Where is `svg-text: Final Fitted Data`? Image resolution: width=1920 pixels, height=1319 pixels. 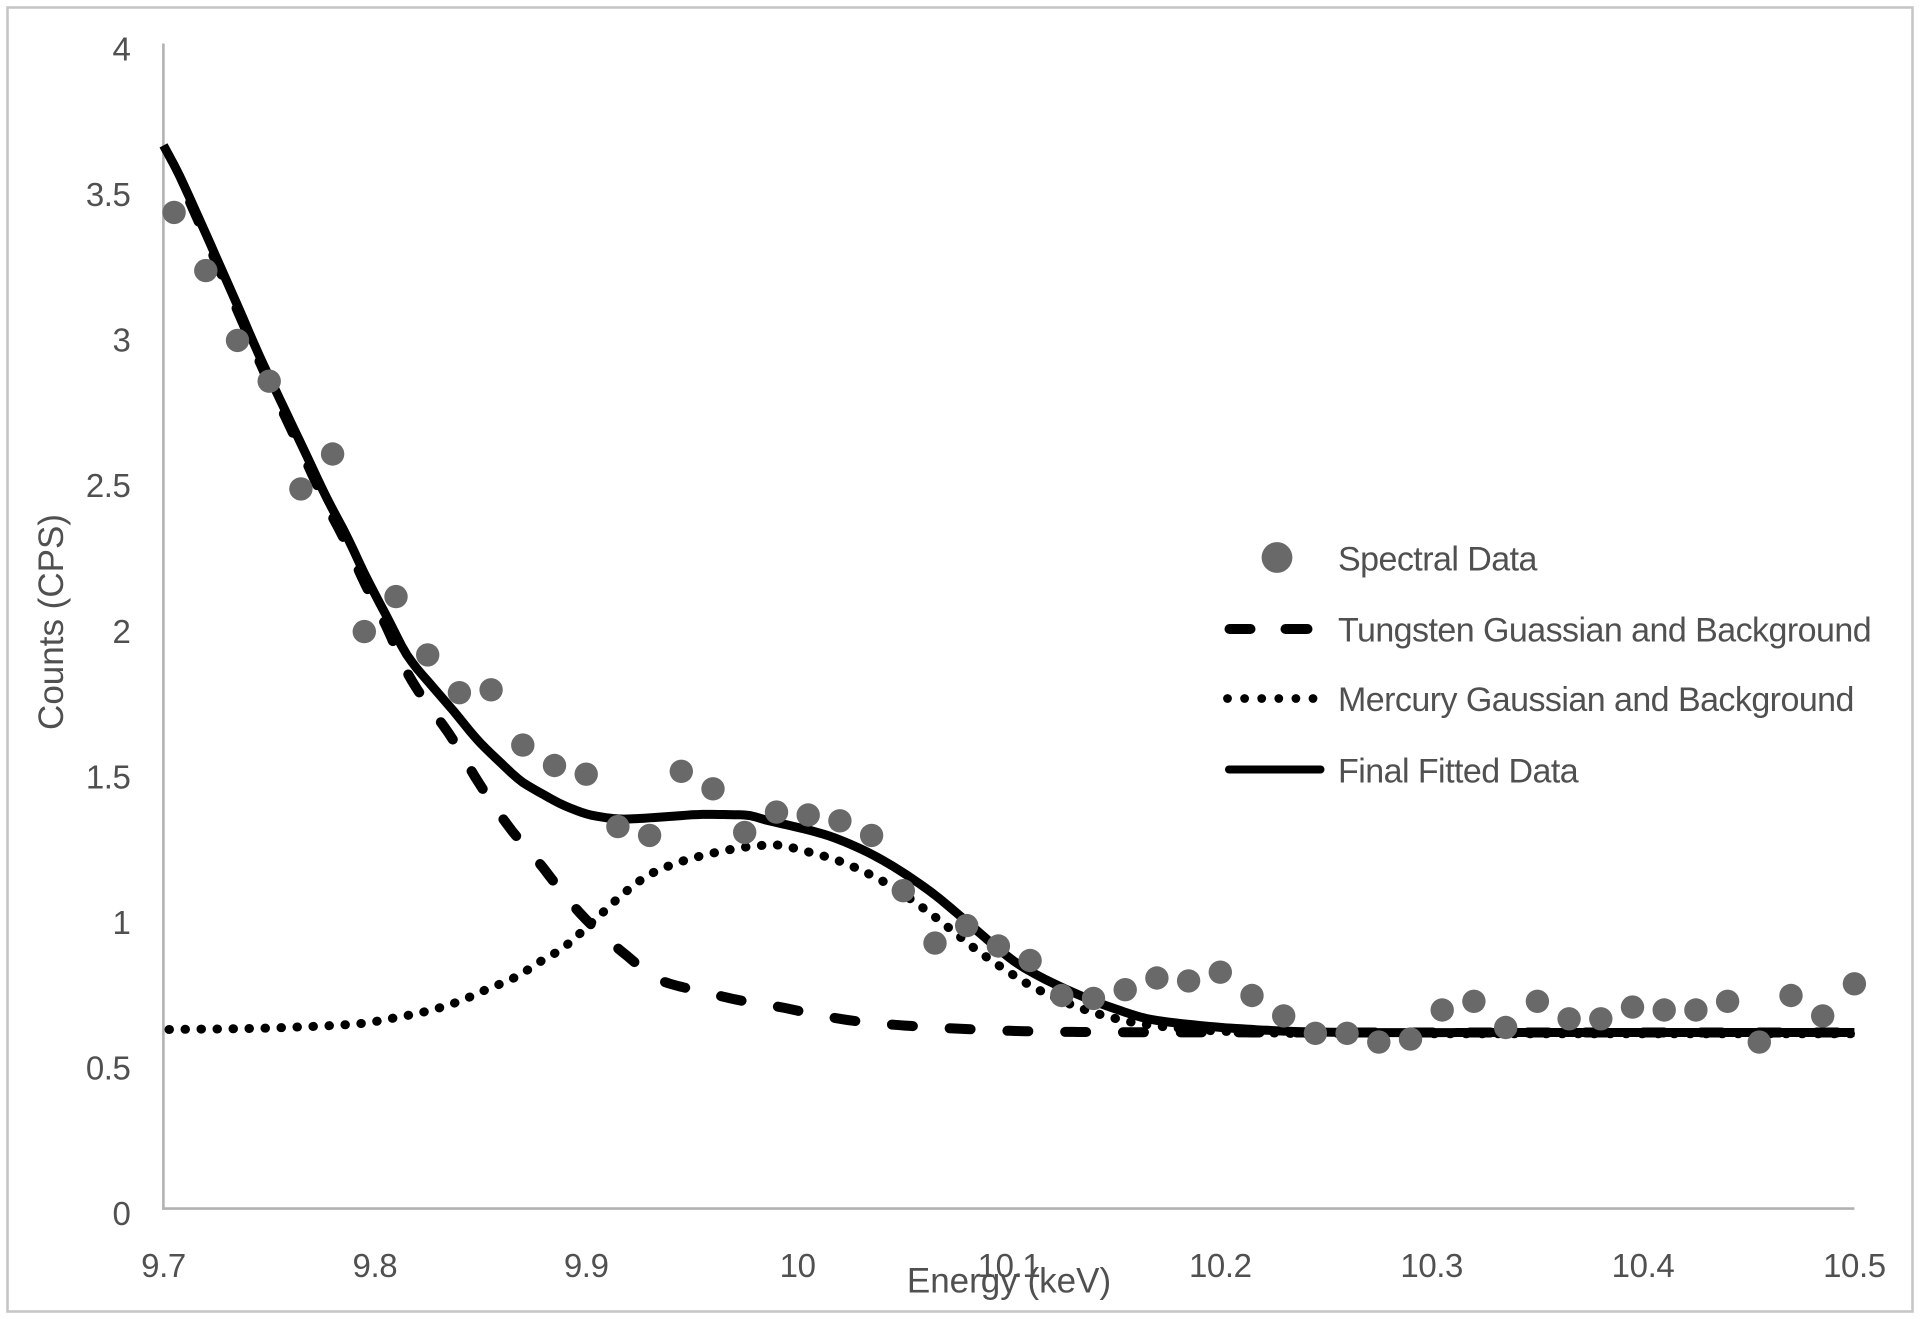
svg-text: Final Fitted Data is located at coordinates (1458, 772).